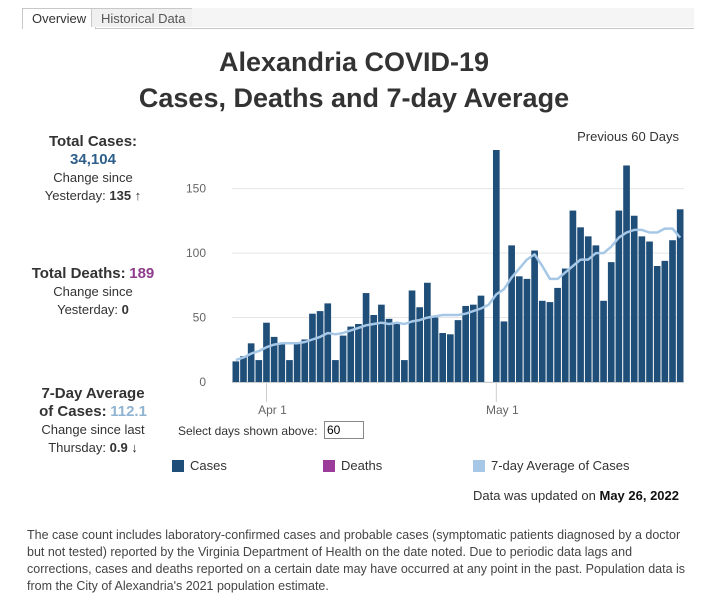 The height and width of the screenshot is (600, 708). I want to click on kpi-avg-label-line1: 7-Day Average, so click(93, 393).